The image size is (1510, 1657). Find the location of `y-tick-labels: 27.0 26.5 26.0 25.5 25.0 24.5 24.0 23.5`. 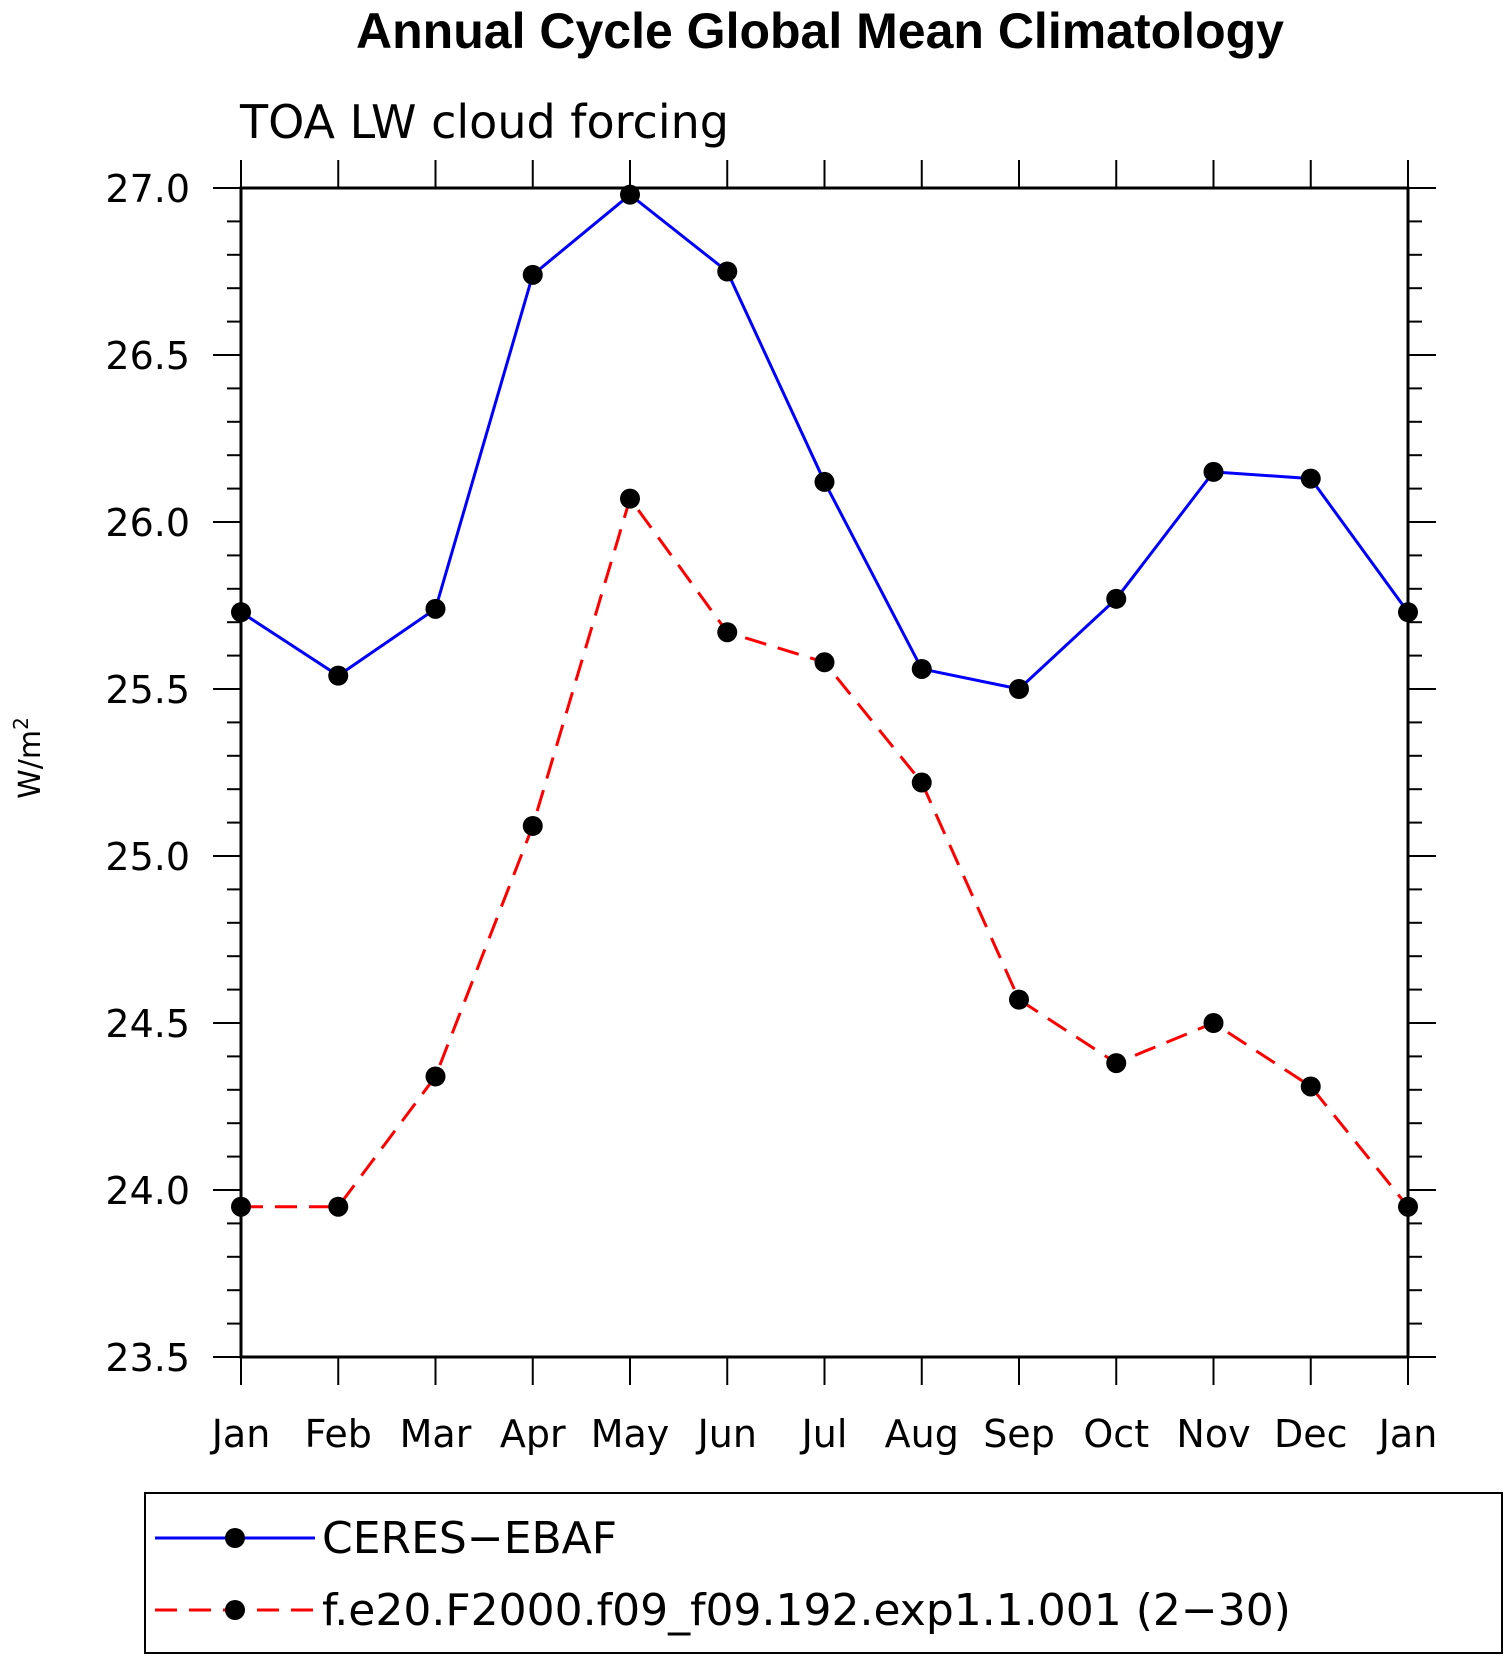

y-tick-labels: 27.0 26.5 26.0 25.5 25.0 24.5 24.0 23.5 is located at coordinates (147, 773).